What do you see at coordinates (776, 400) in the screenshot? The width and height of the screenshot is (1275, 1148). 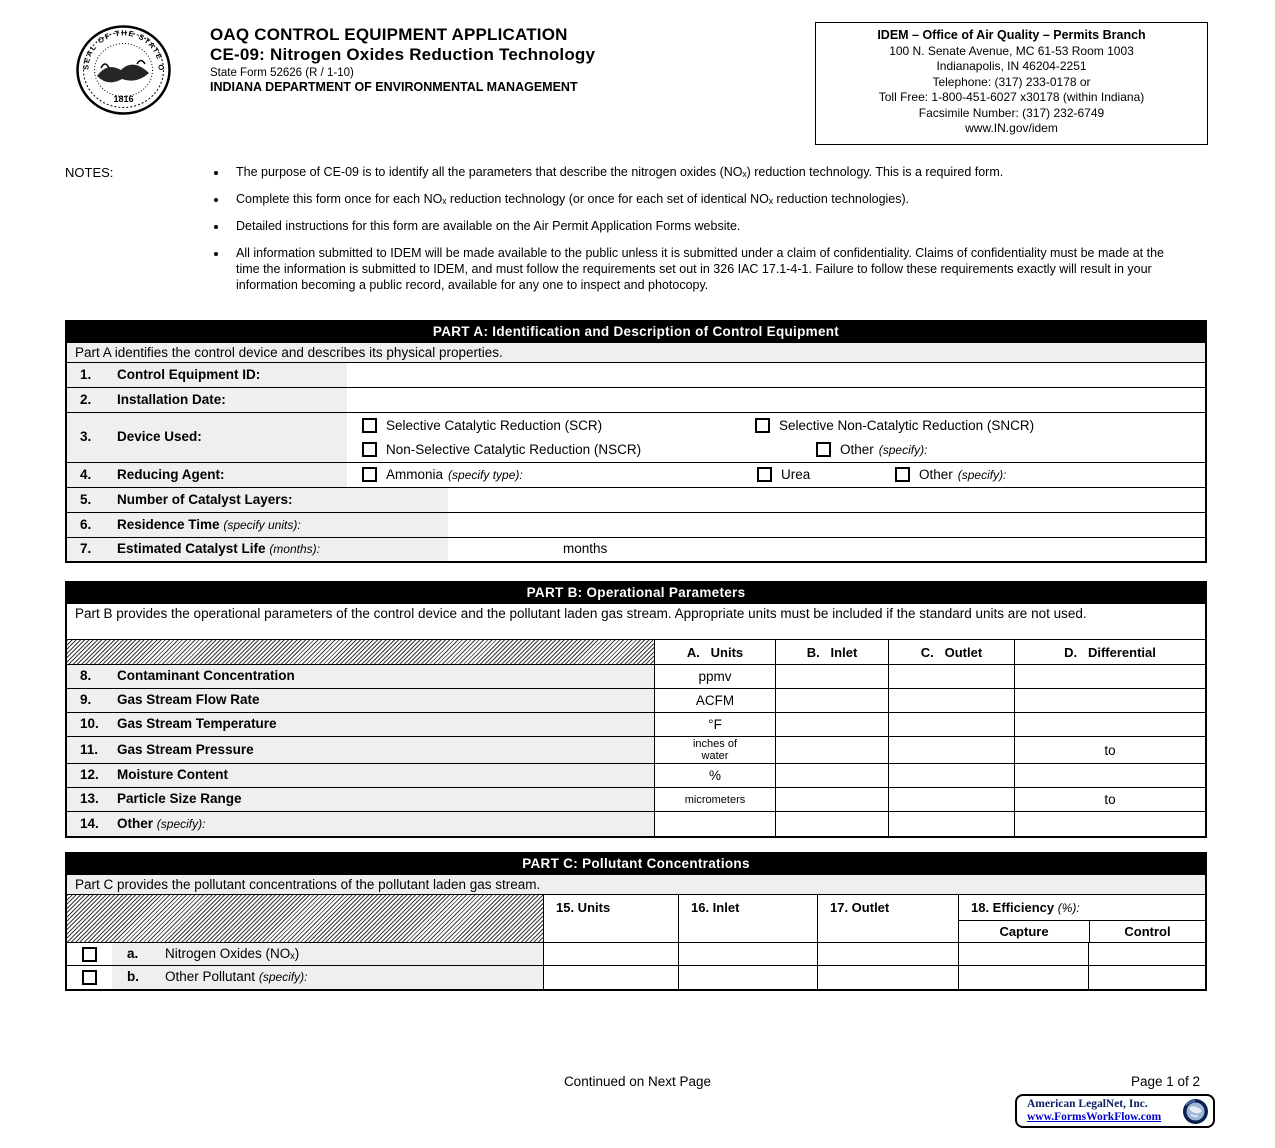 I see `installation-date-field` at bounding box center [776, 400].